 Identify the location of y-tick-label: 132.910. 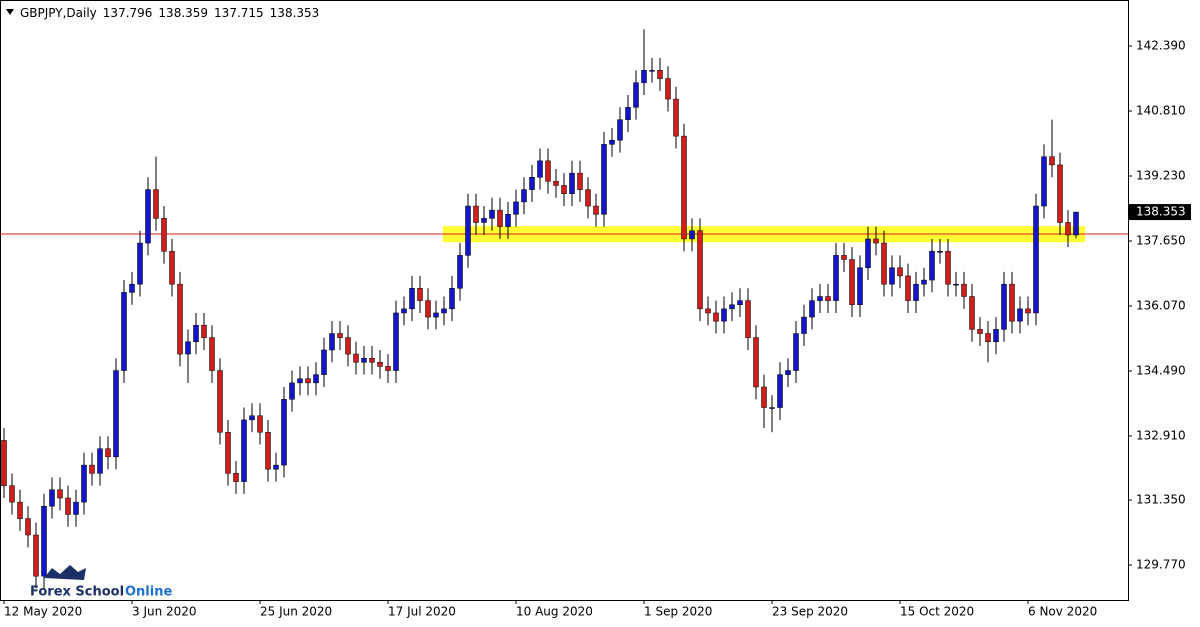
(1161, 435).